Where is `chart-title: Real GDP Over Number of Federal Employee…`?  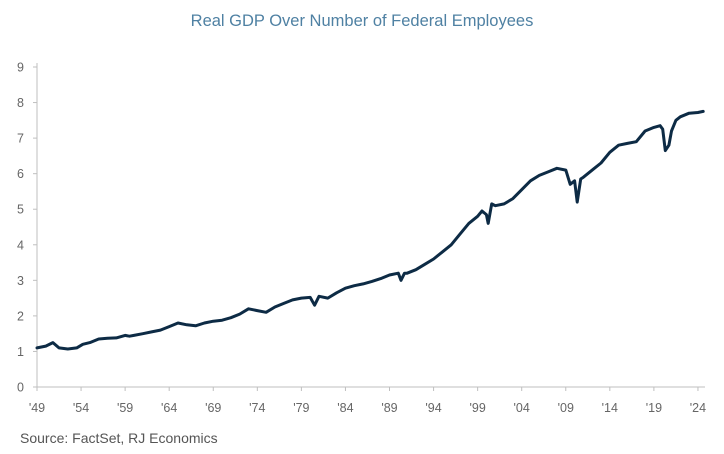 chart-title: Real GDP Over Number of Federal Employee… is located at coordinates (362, 21).